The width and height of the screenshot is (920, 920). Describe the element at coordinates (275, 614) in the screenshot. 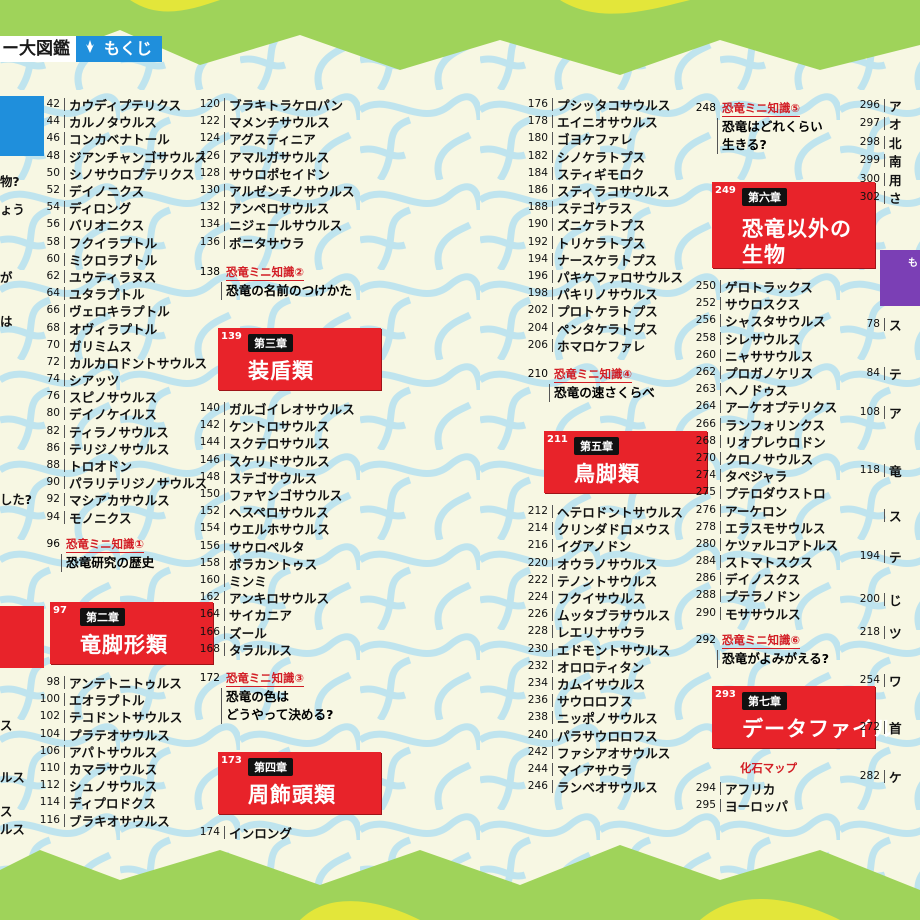

I see `toc-entry: 164 サイカニア` at that location.